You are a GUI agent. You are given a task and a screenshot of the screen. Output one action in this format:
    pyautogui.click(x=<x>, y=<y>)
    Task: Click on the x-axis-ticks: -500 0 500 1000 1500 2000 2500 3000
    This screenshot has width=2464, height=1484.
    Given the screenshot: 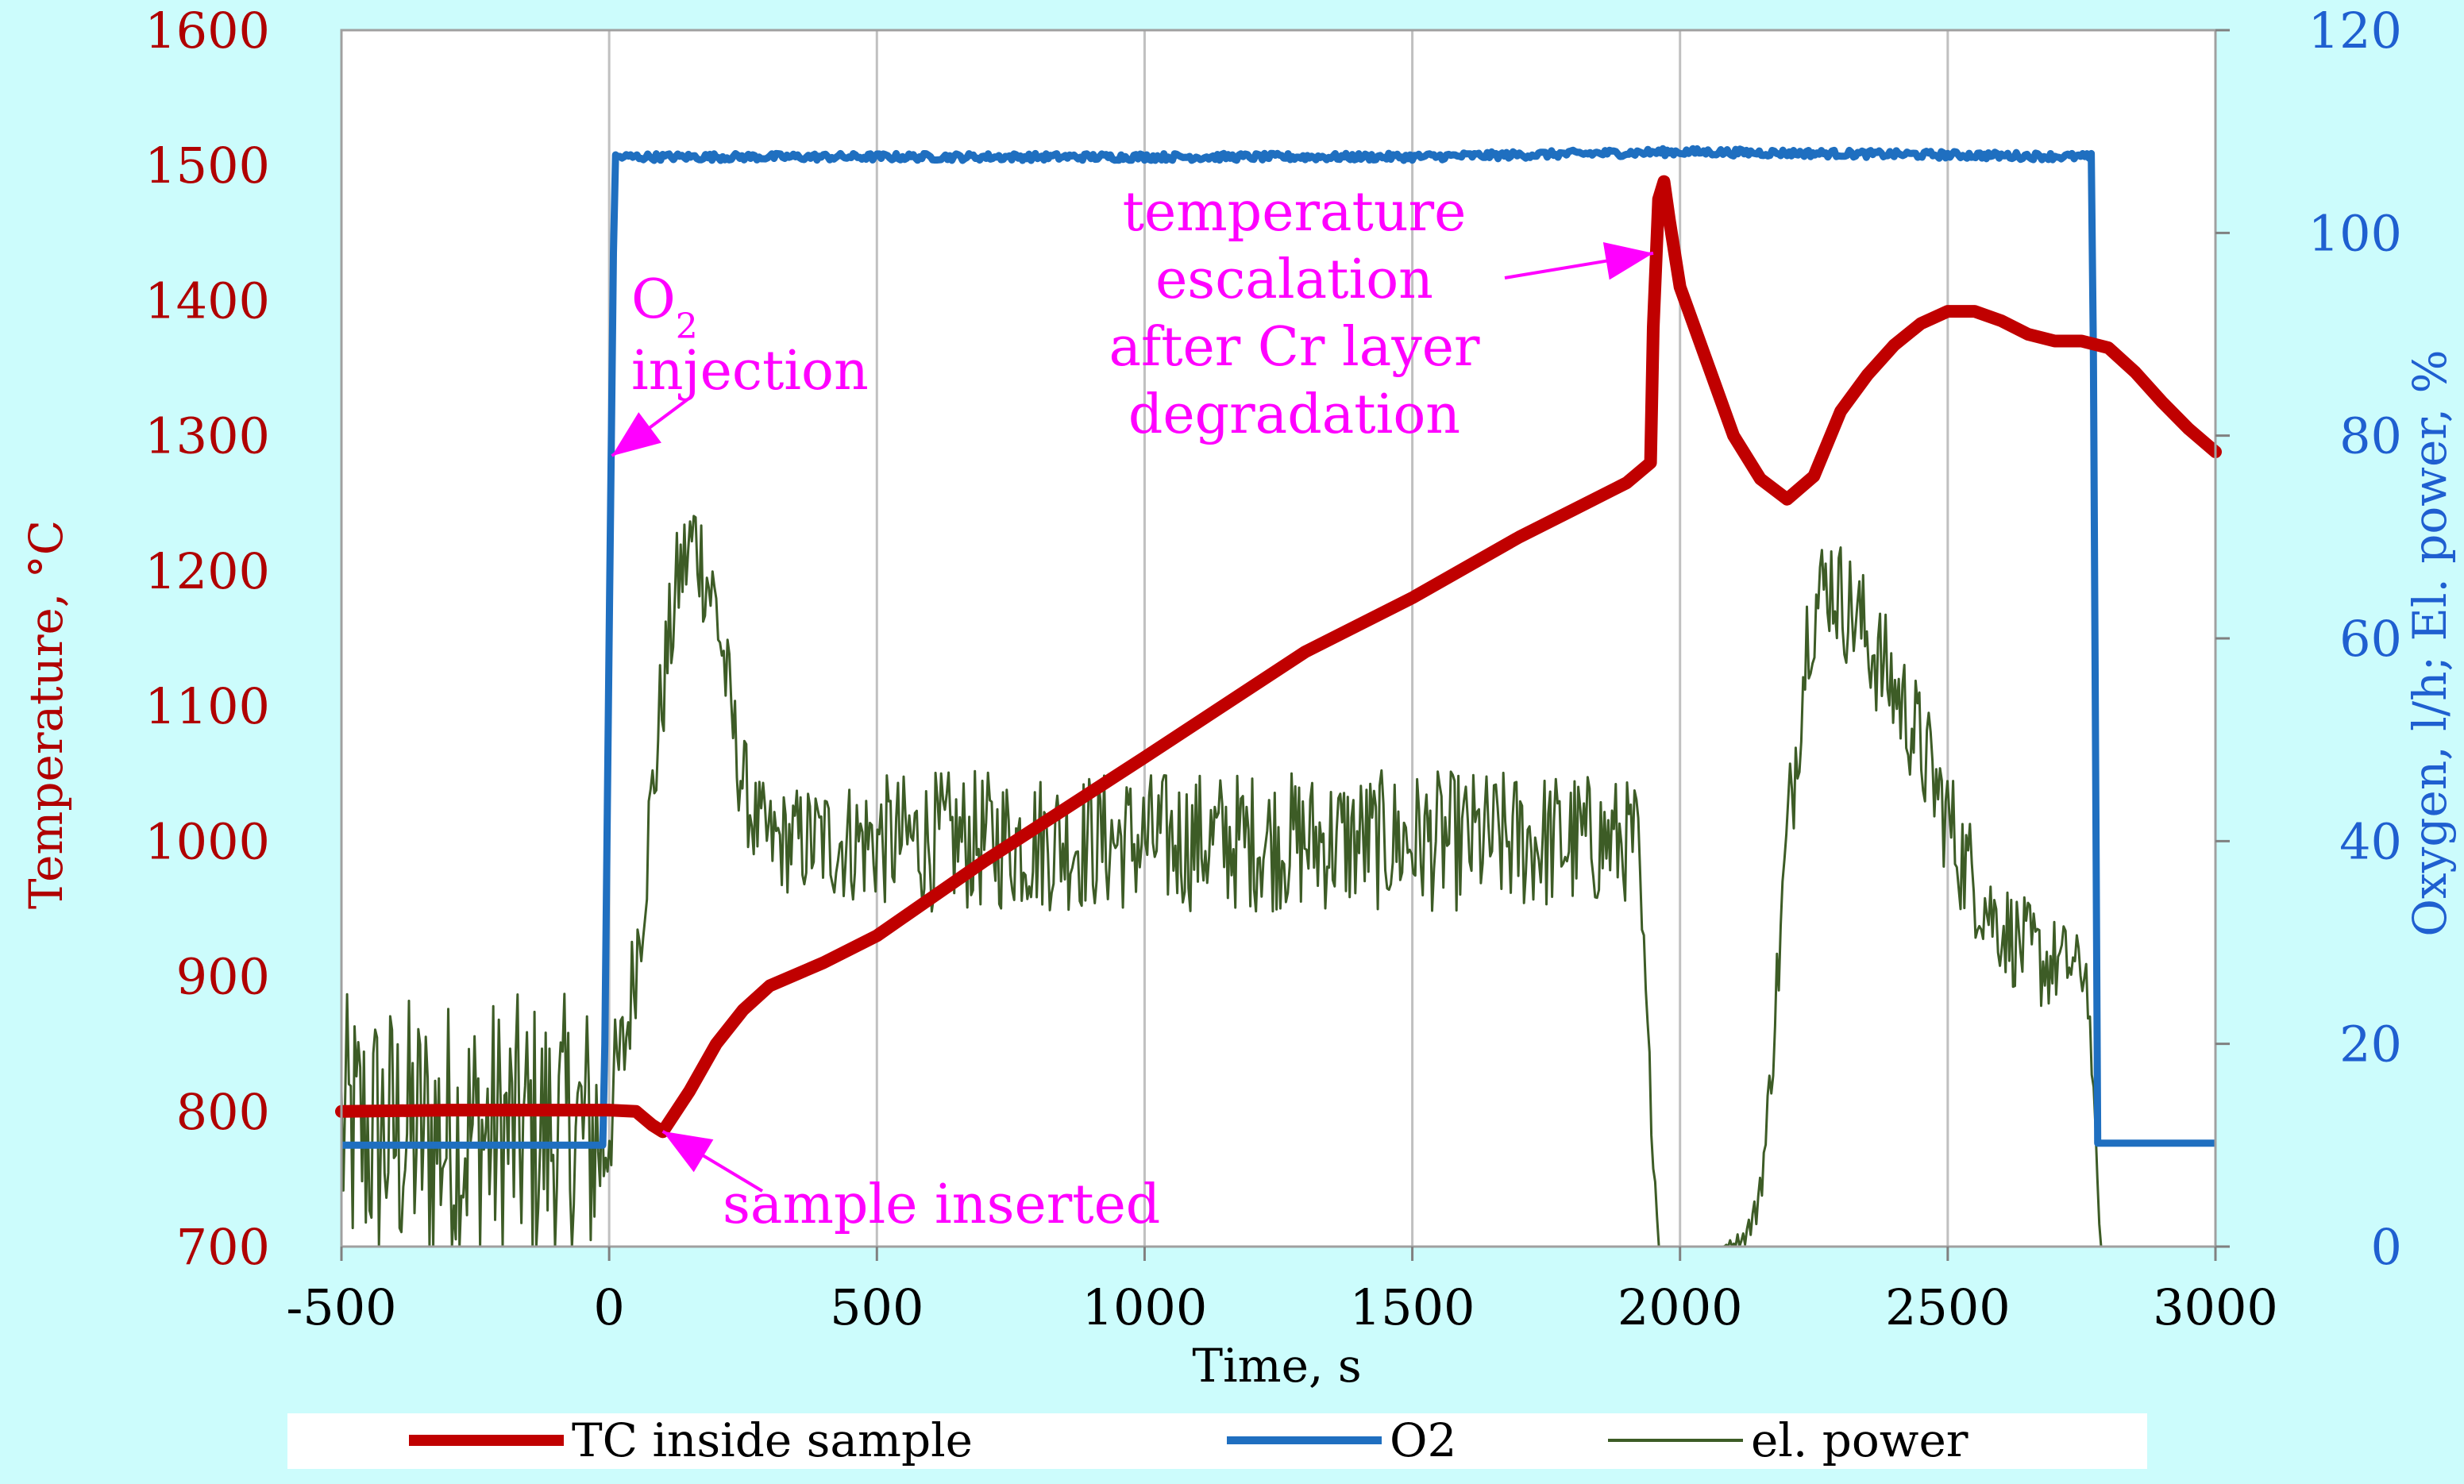 What is the action you would take?
    pyautogui.click(x=1282, y=1291)
    